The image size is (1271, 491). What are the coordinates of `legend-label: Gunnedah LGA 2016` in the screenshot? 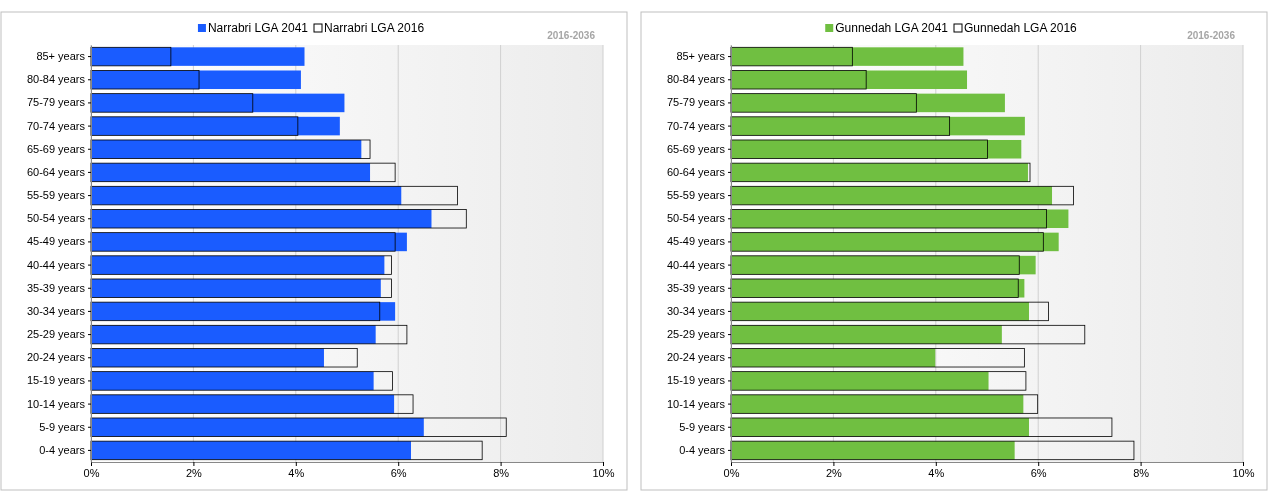 It's located at (1021, 28).